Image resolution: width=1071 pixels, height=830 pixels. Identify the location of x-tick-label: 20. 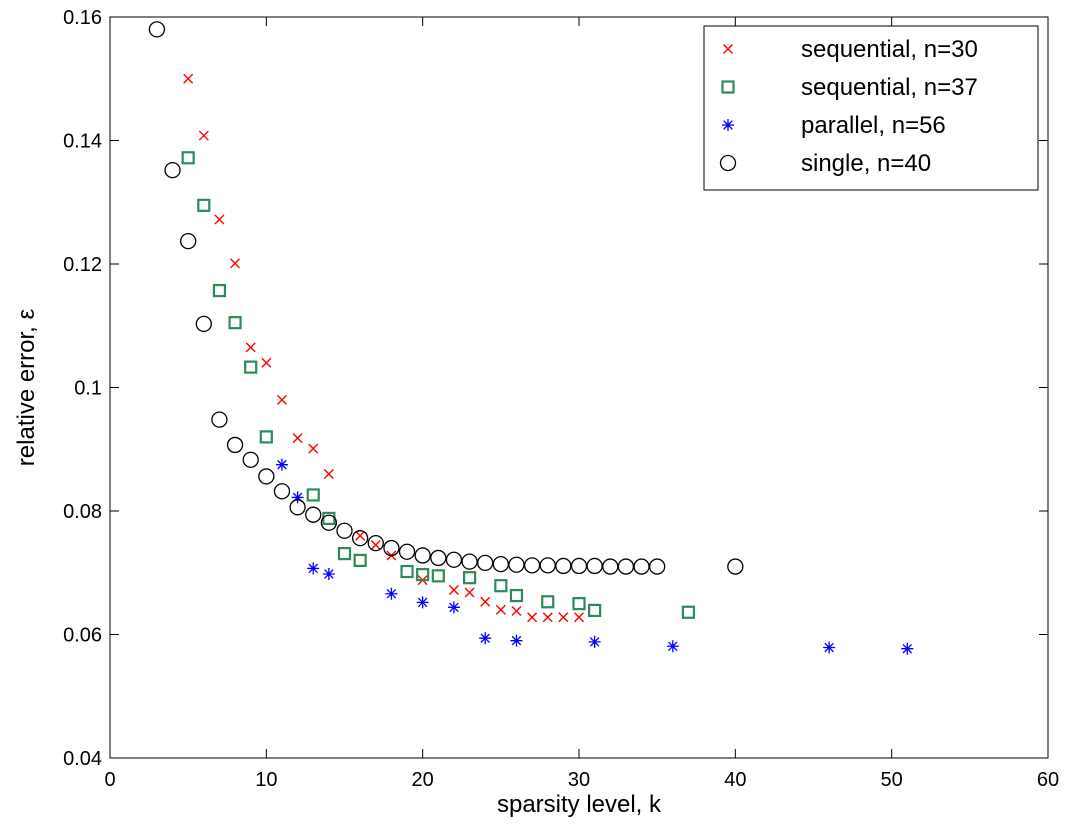
(423, 780).